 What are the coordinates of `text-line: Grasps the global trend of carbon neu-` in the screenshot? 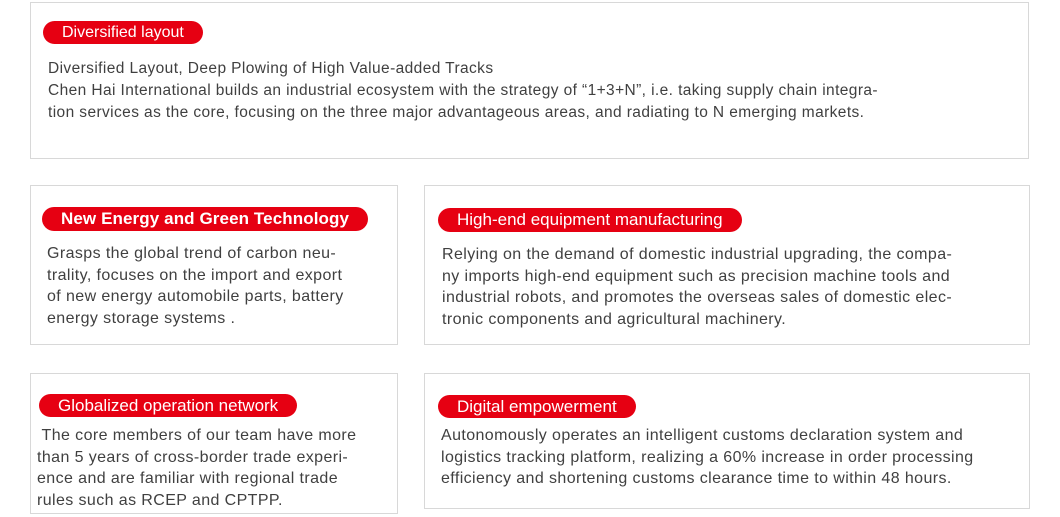 It's located at (192, 253).